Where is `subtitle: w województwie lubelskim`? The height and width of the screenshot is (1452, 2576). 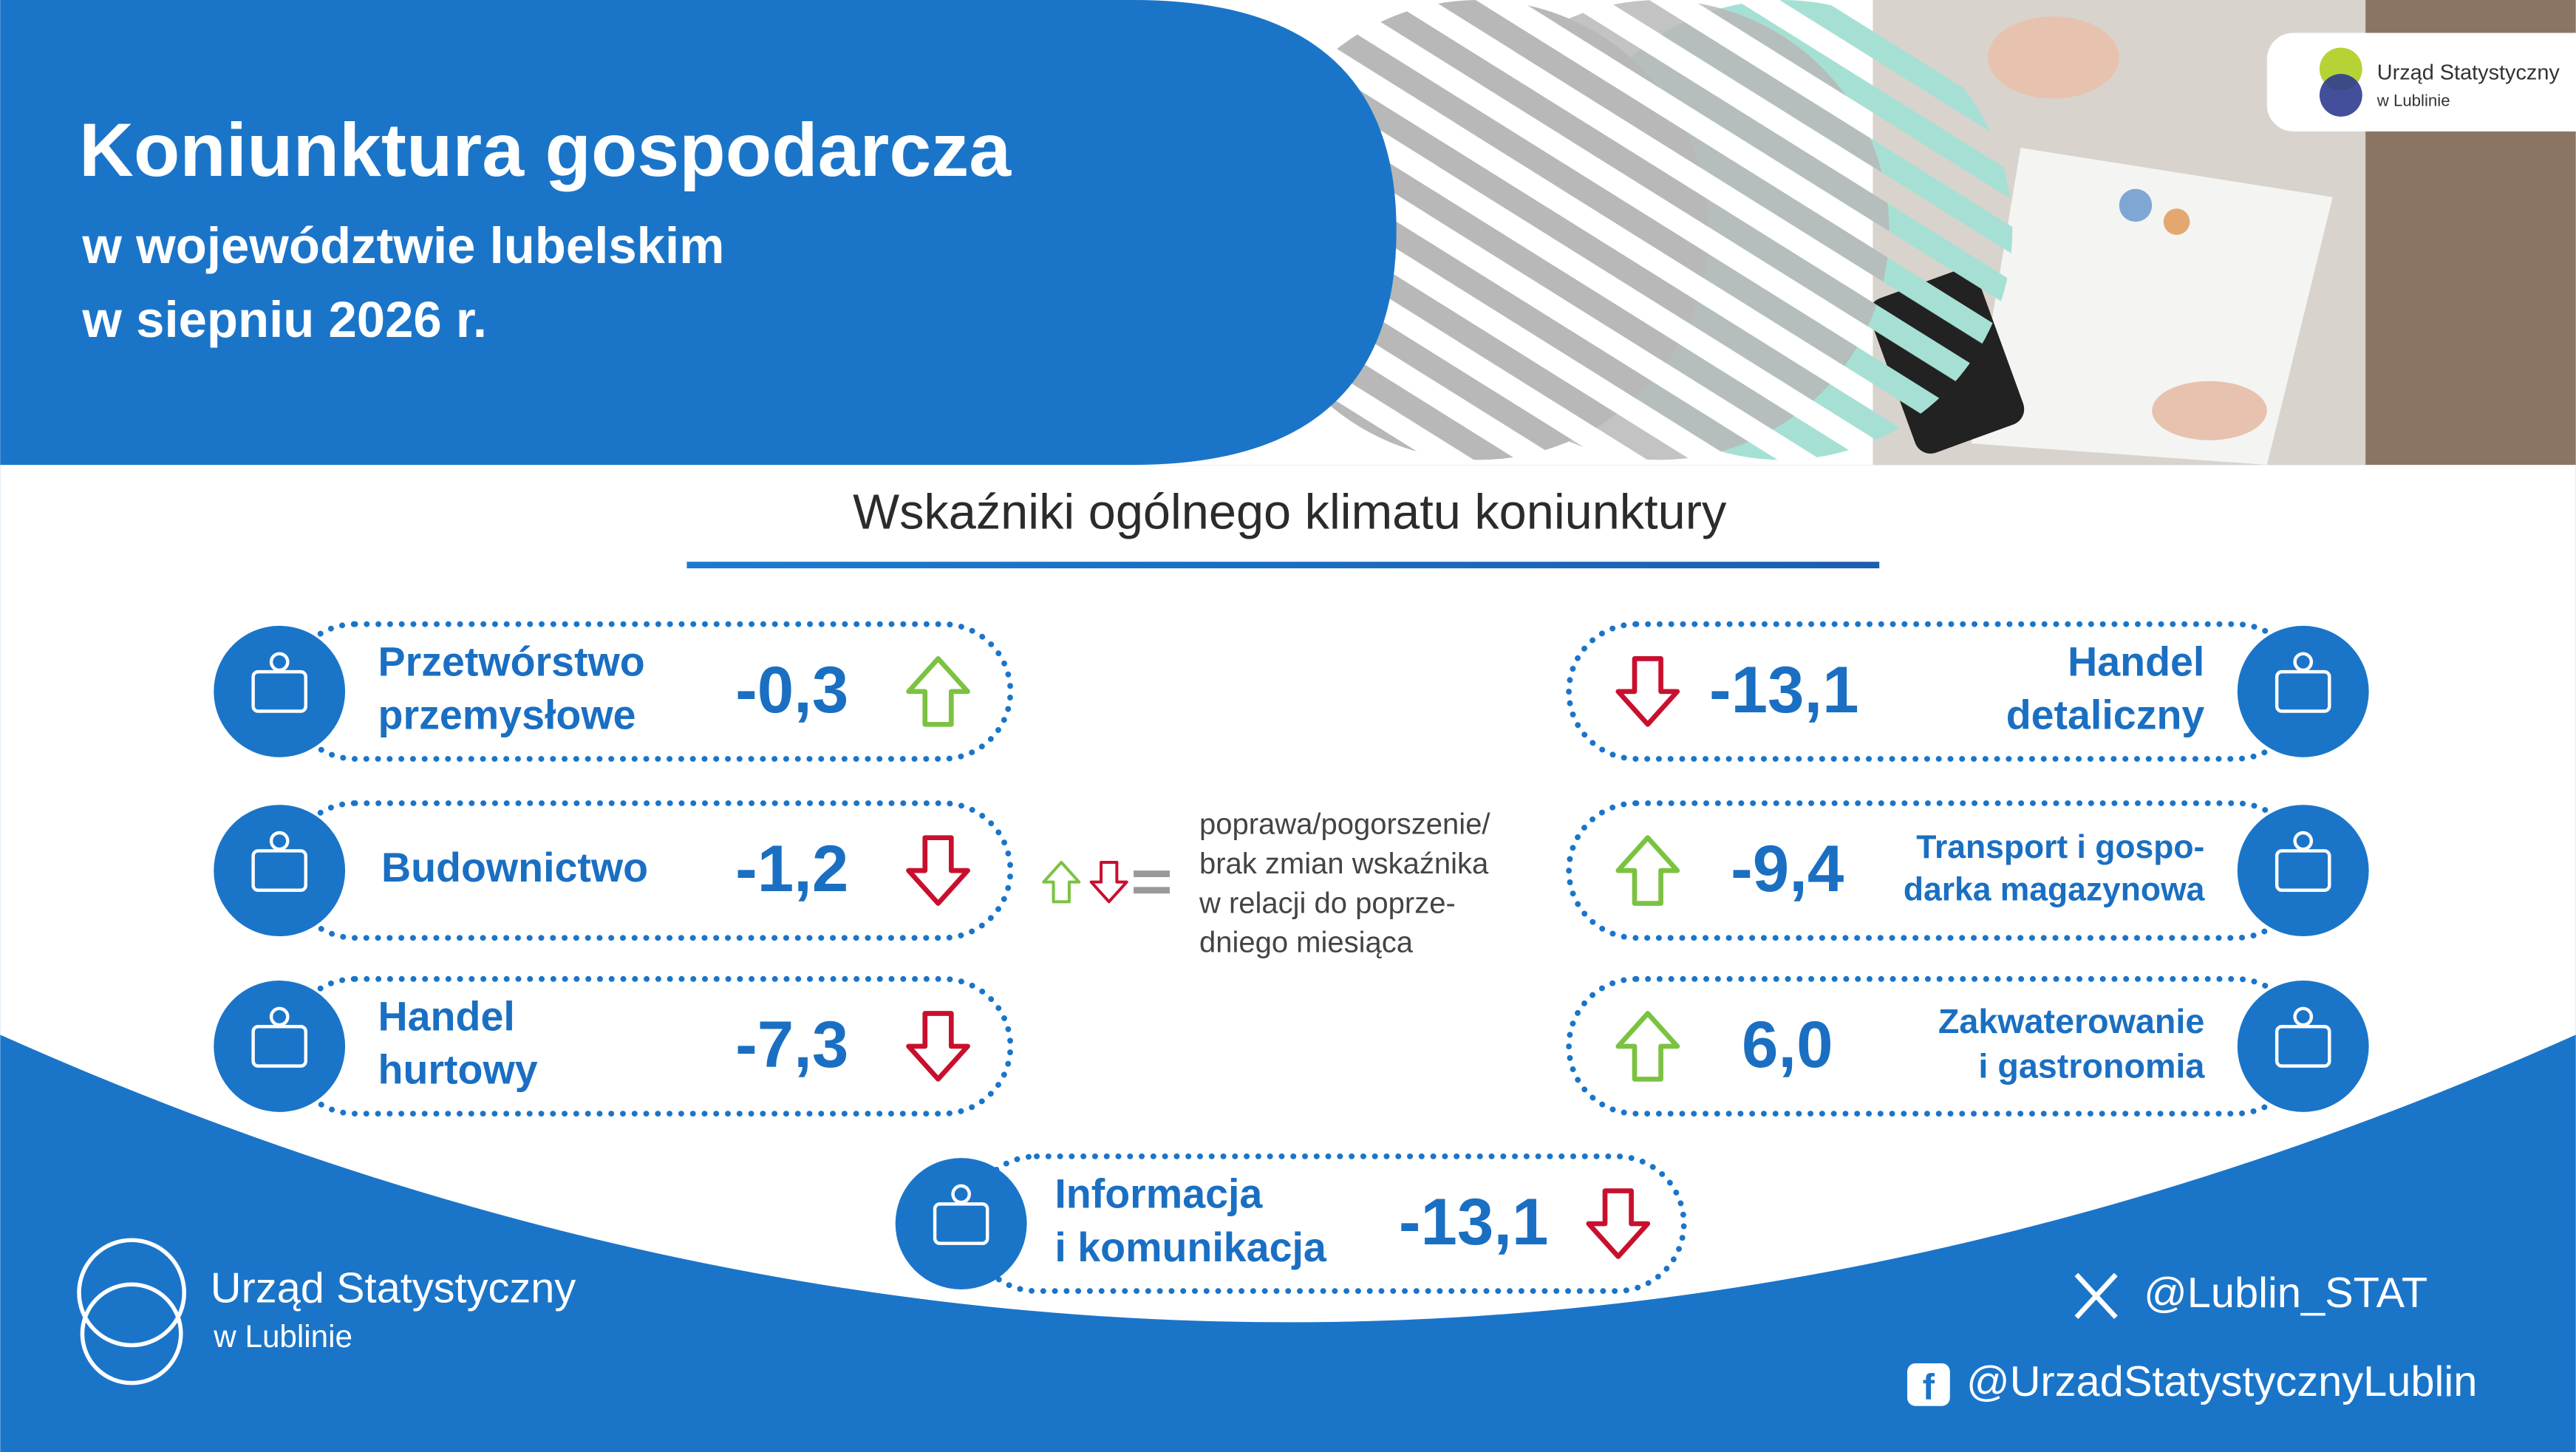 subtitle: w województwie lubelskim is located at coordinates (402, 245).